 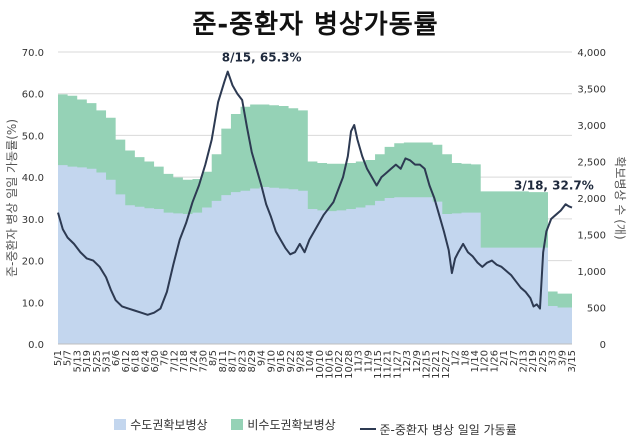 I want to click on x-tick-label: 12/3, so click(x=407, y=361).